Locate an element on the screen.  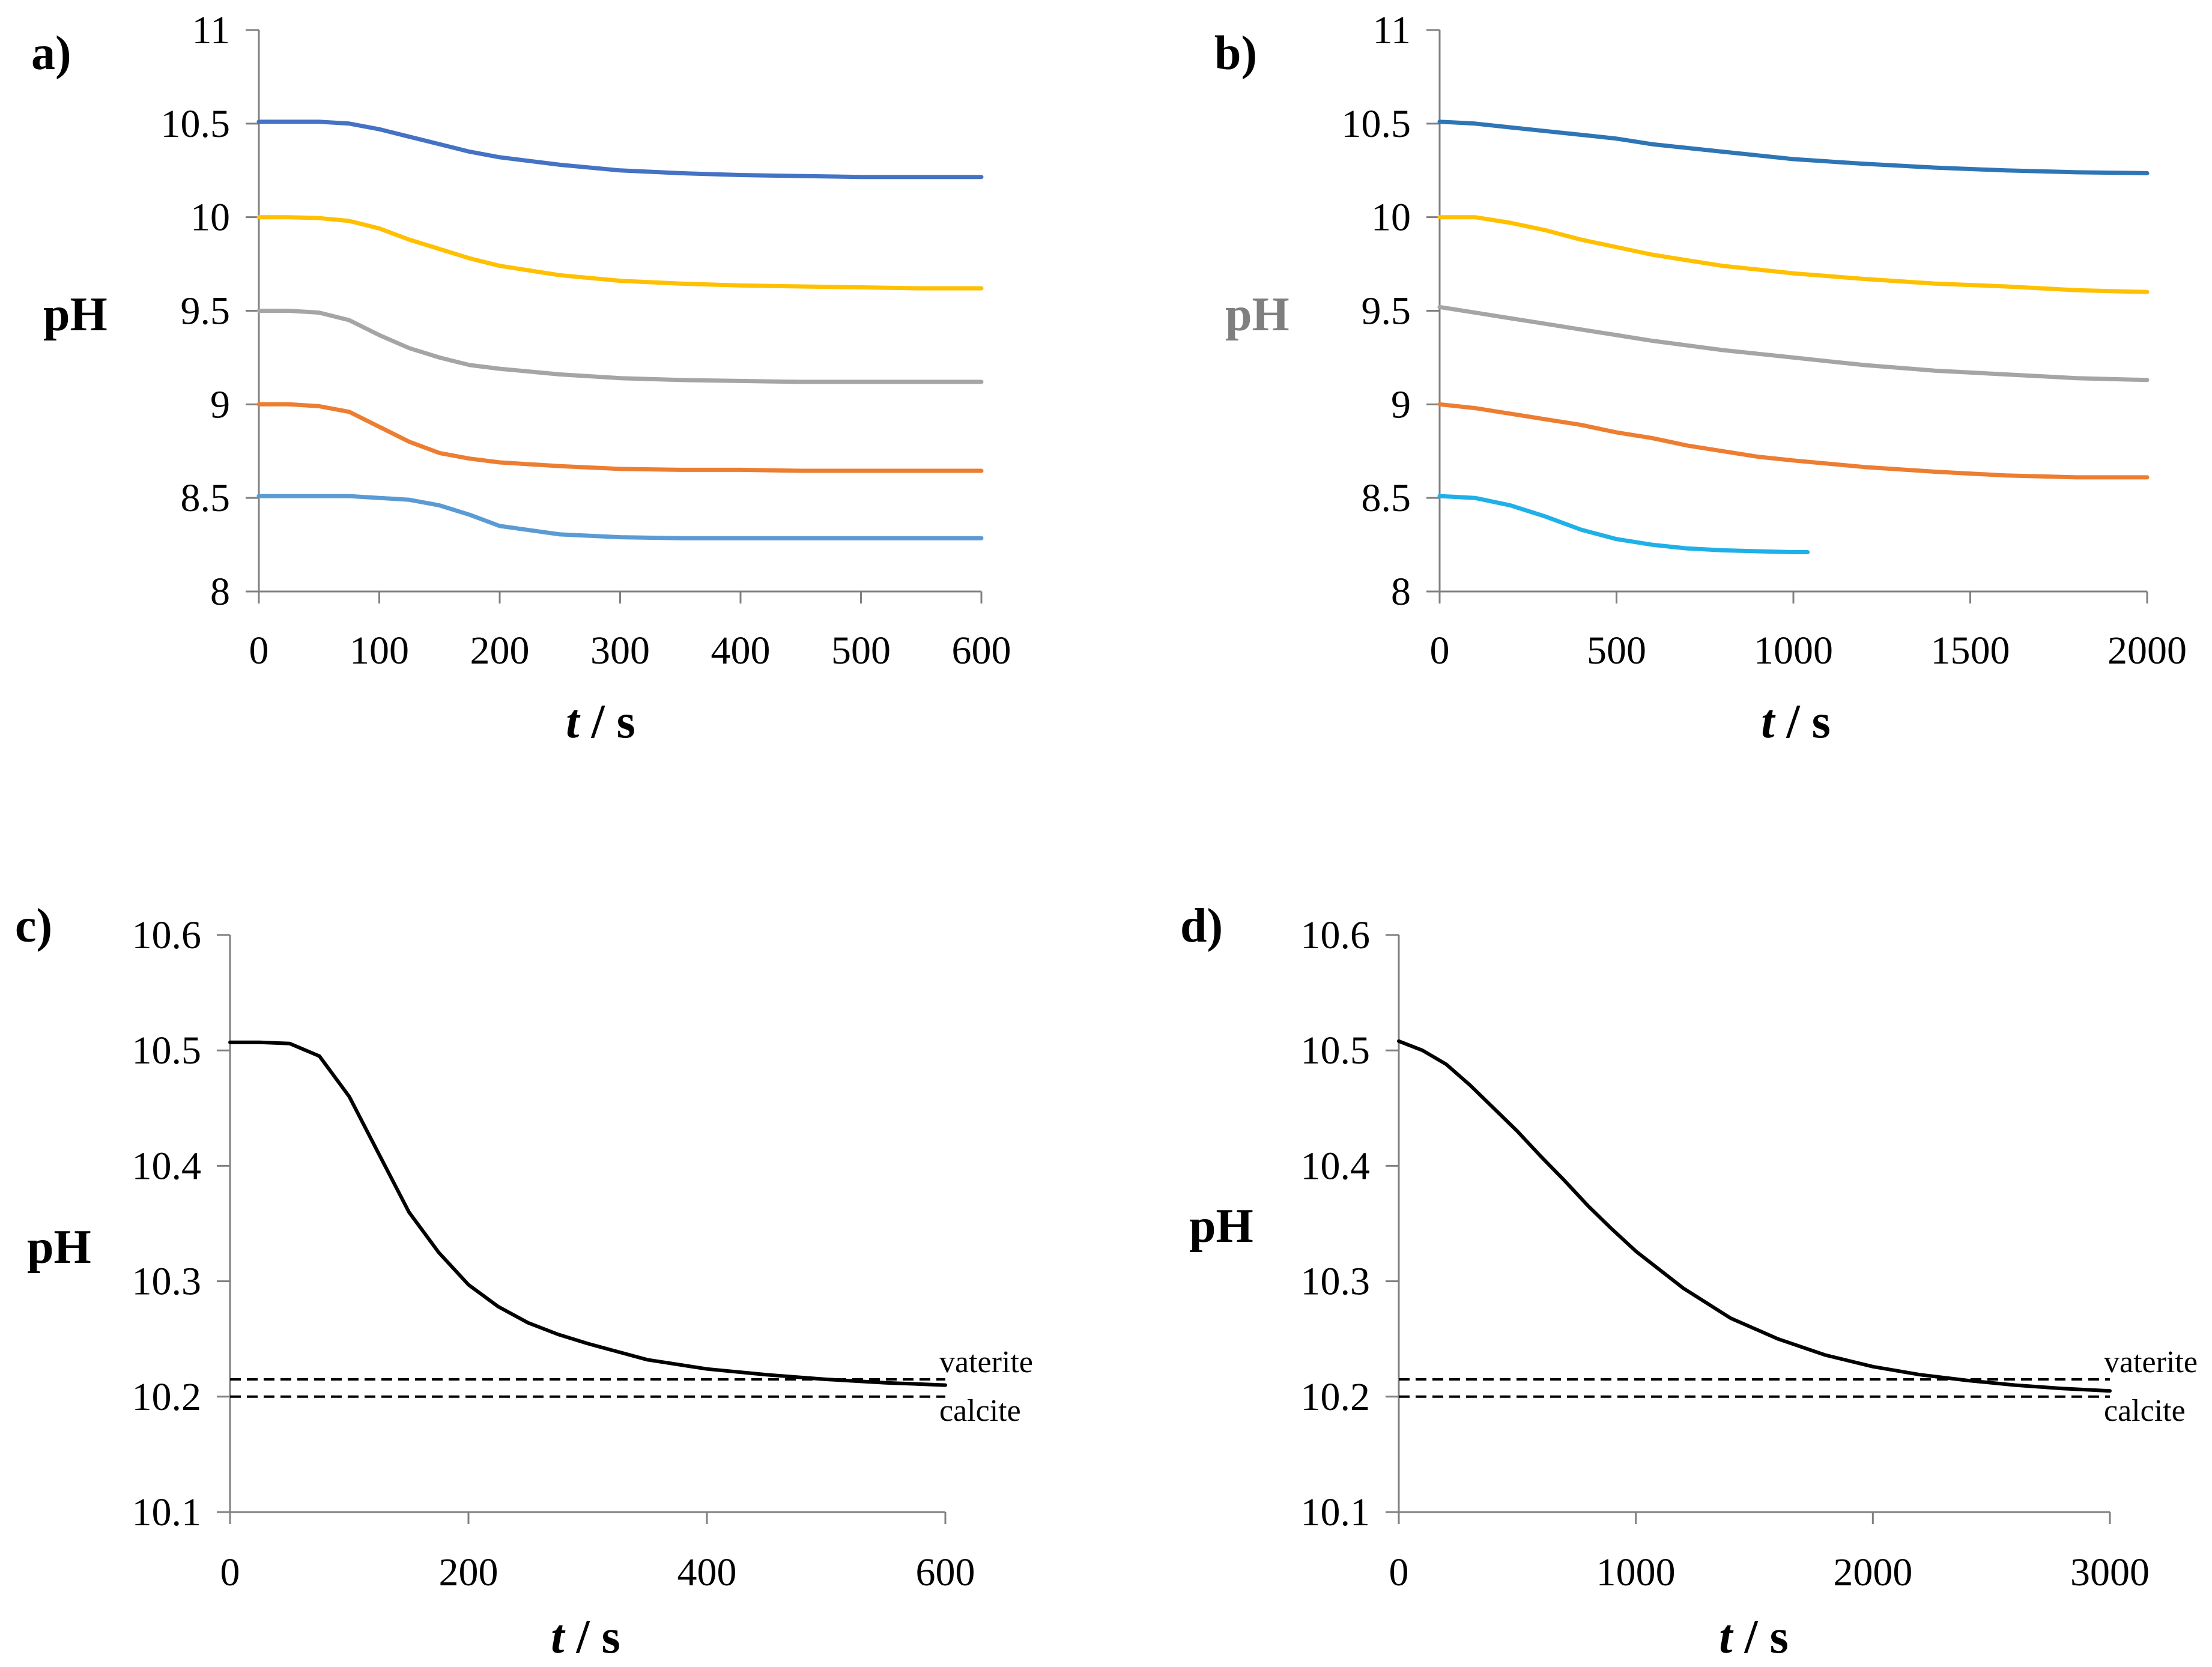
x-tick-label: 100 is located at coordinates (380, 651).